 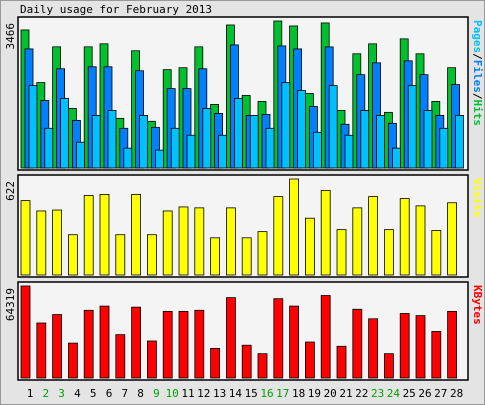 I want to click on legend-entry: Pages, so click(x=477, y=36).